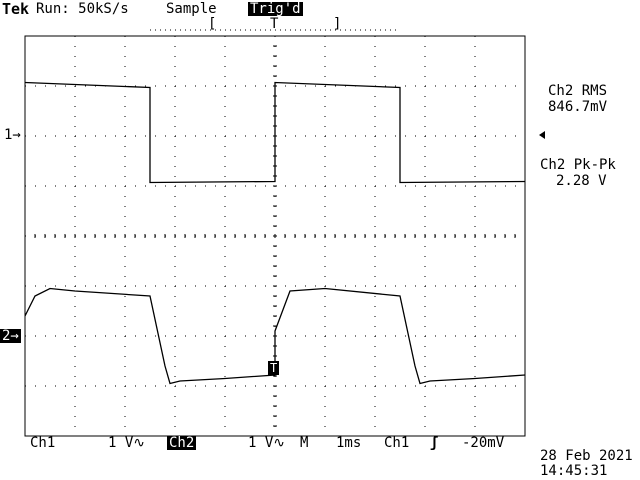 This screenshot has width=640, height=480. I want to click on ch2-ground-marker: 2→, so click(10, 336).